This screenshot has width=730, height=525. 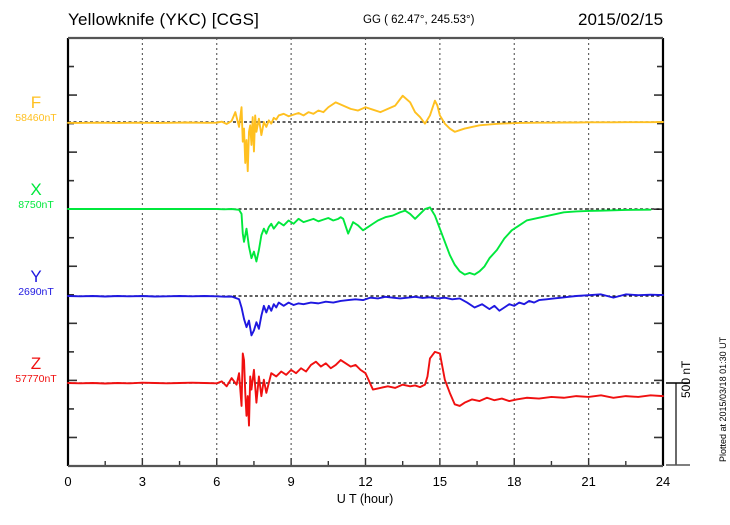 I want to click on xaxis-tick-label: 12, so click(x=365, y=481).